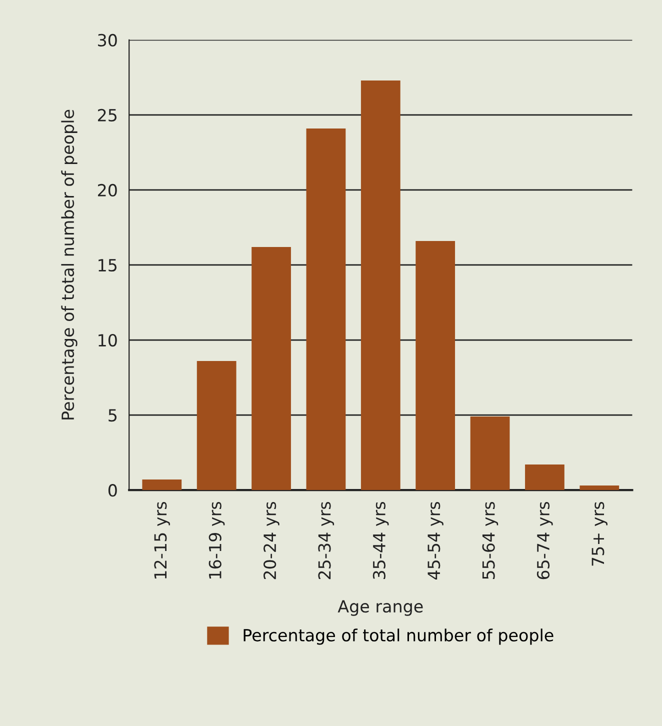 This screenshot has height=726, width=662. I want to click on y-tick-label: 5, so click(112, 415).